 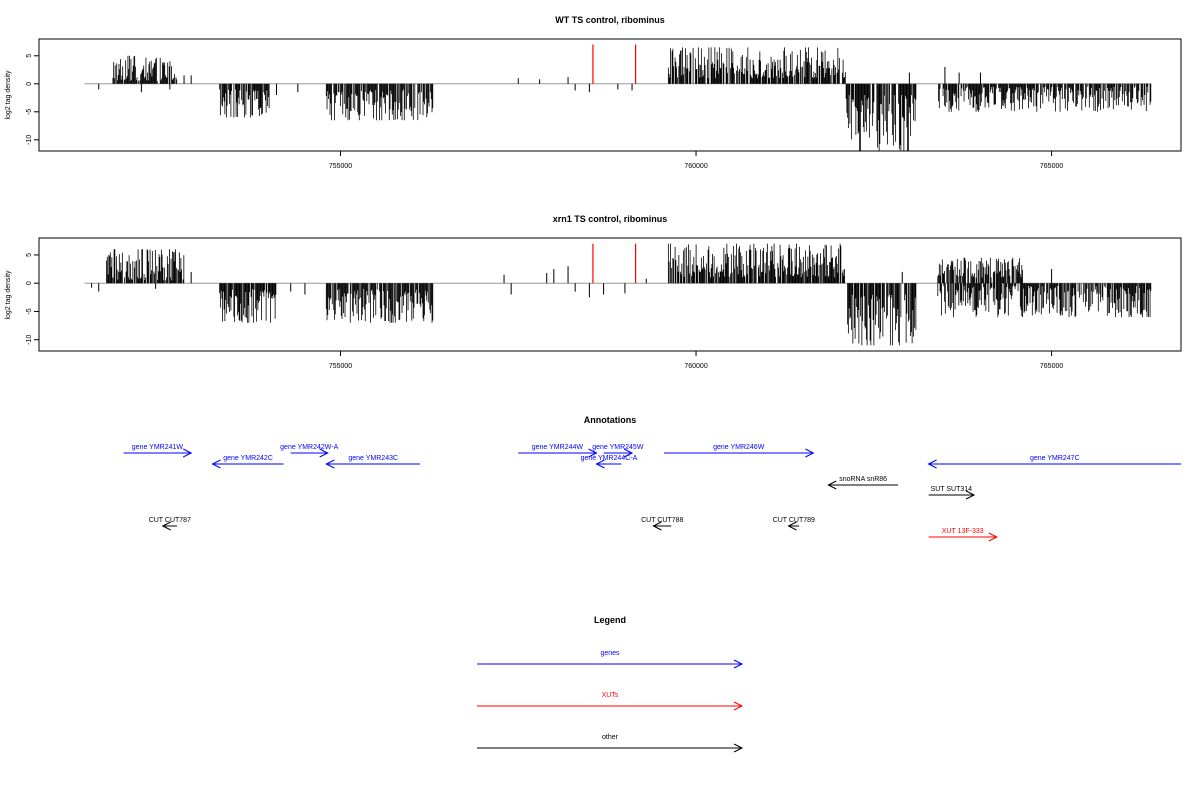 I want to click on legend-other-label: other, so click(x=610, y=737).